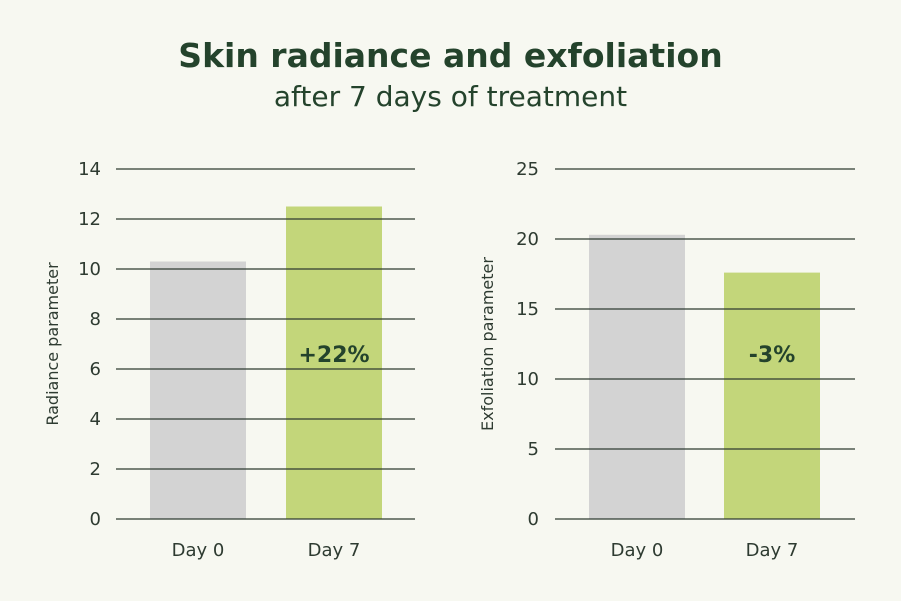  Describe the element at coordinates (527, 239) in the screenshot. I see `chart-2-ytick-label: 20` at that location.